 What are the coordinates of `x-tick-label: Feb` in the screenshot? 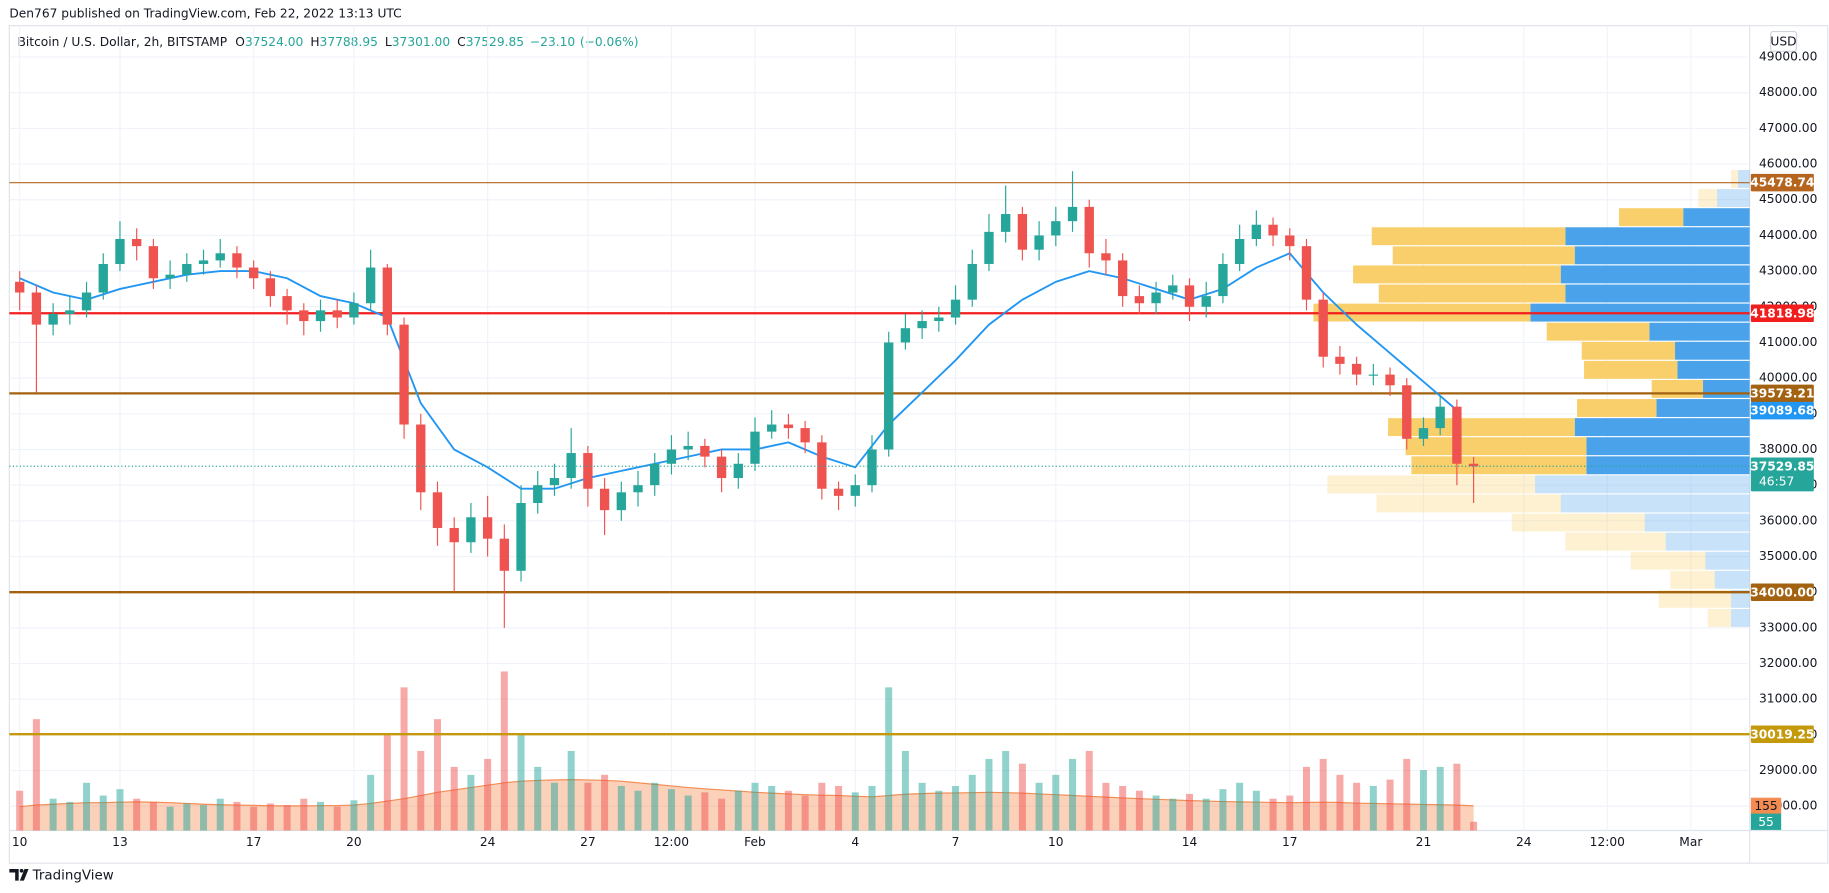 It's located at (755, 842).